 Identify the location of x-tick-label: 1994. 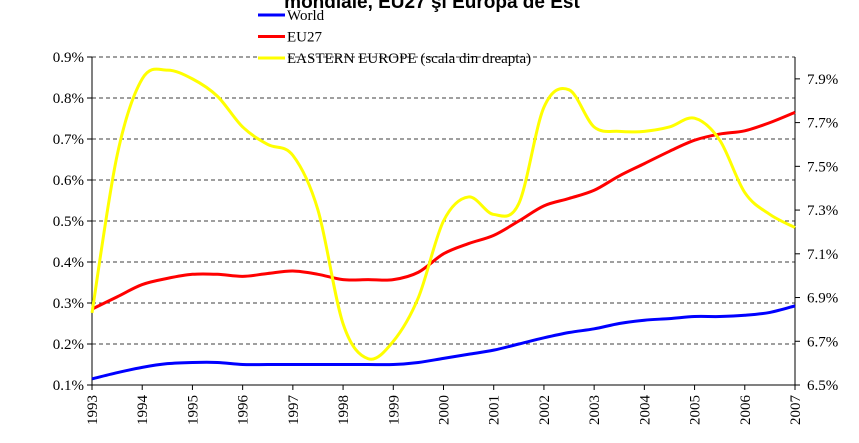
(143, 410).